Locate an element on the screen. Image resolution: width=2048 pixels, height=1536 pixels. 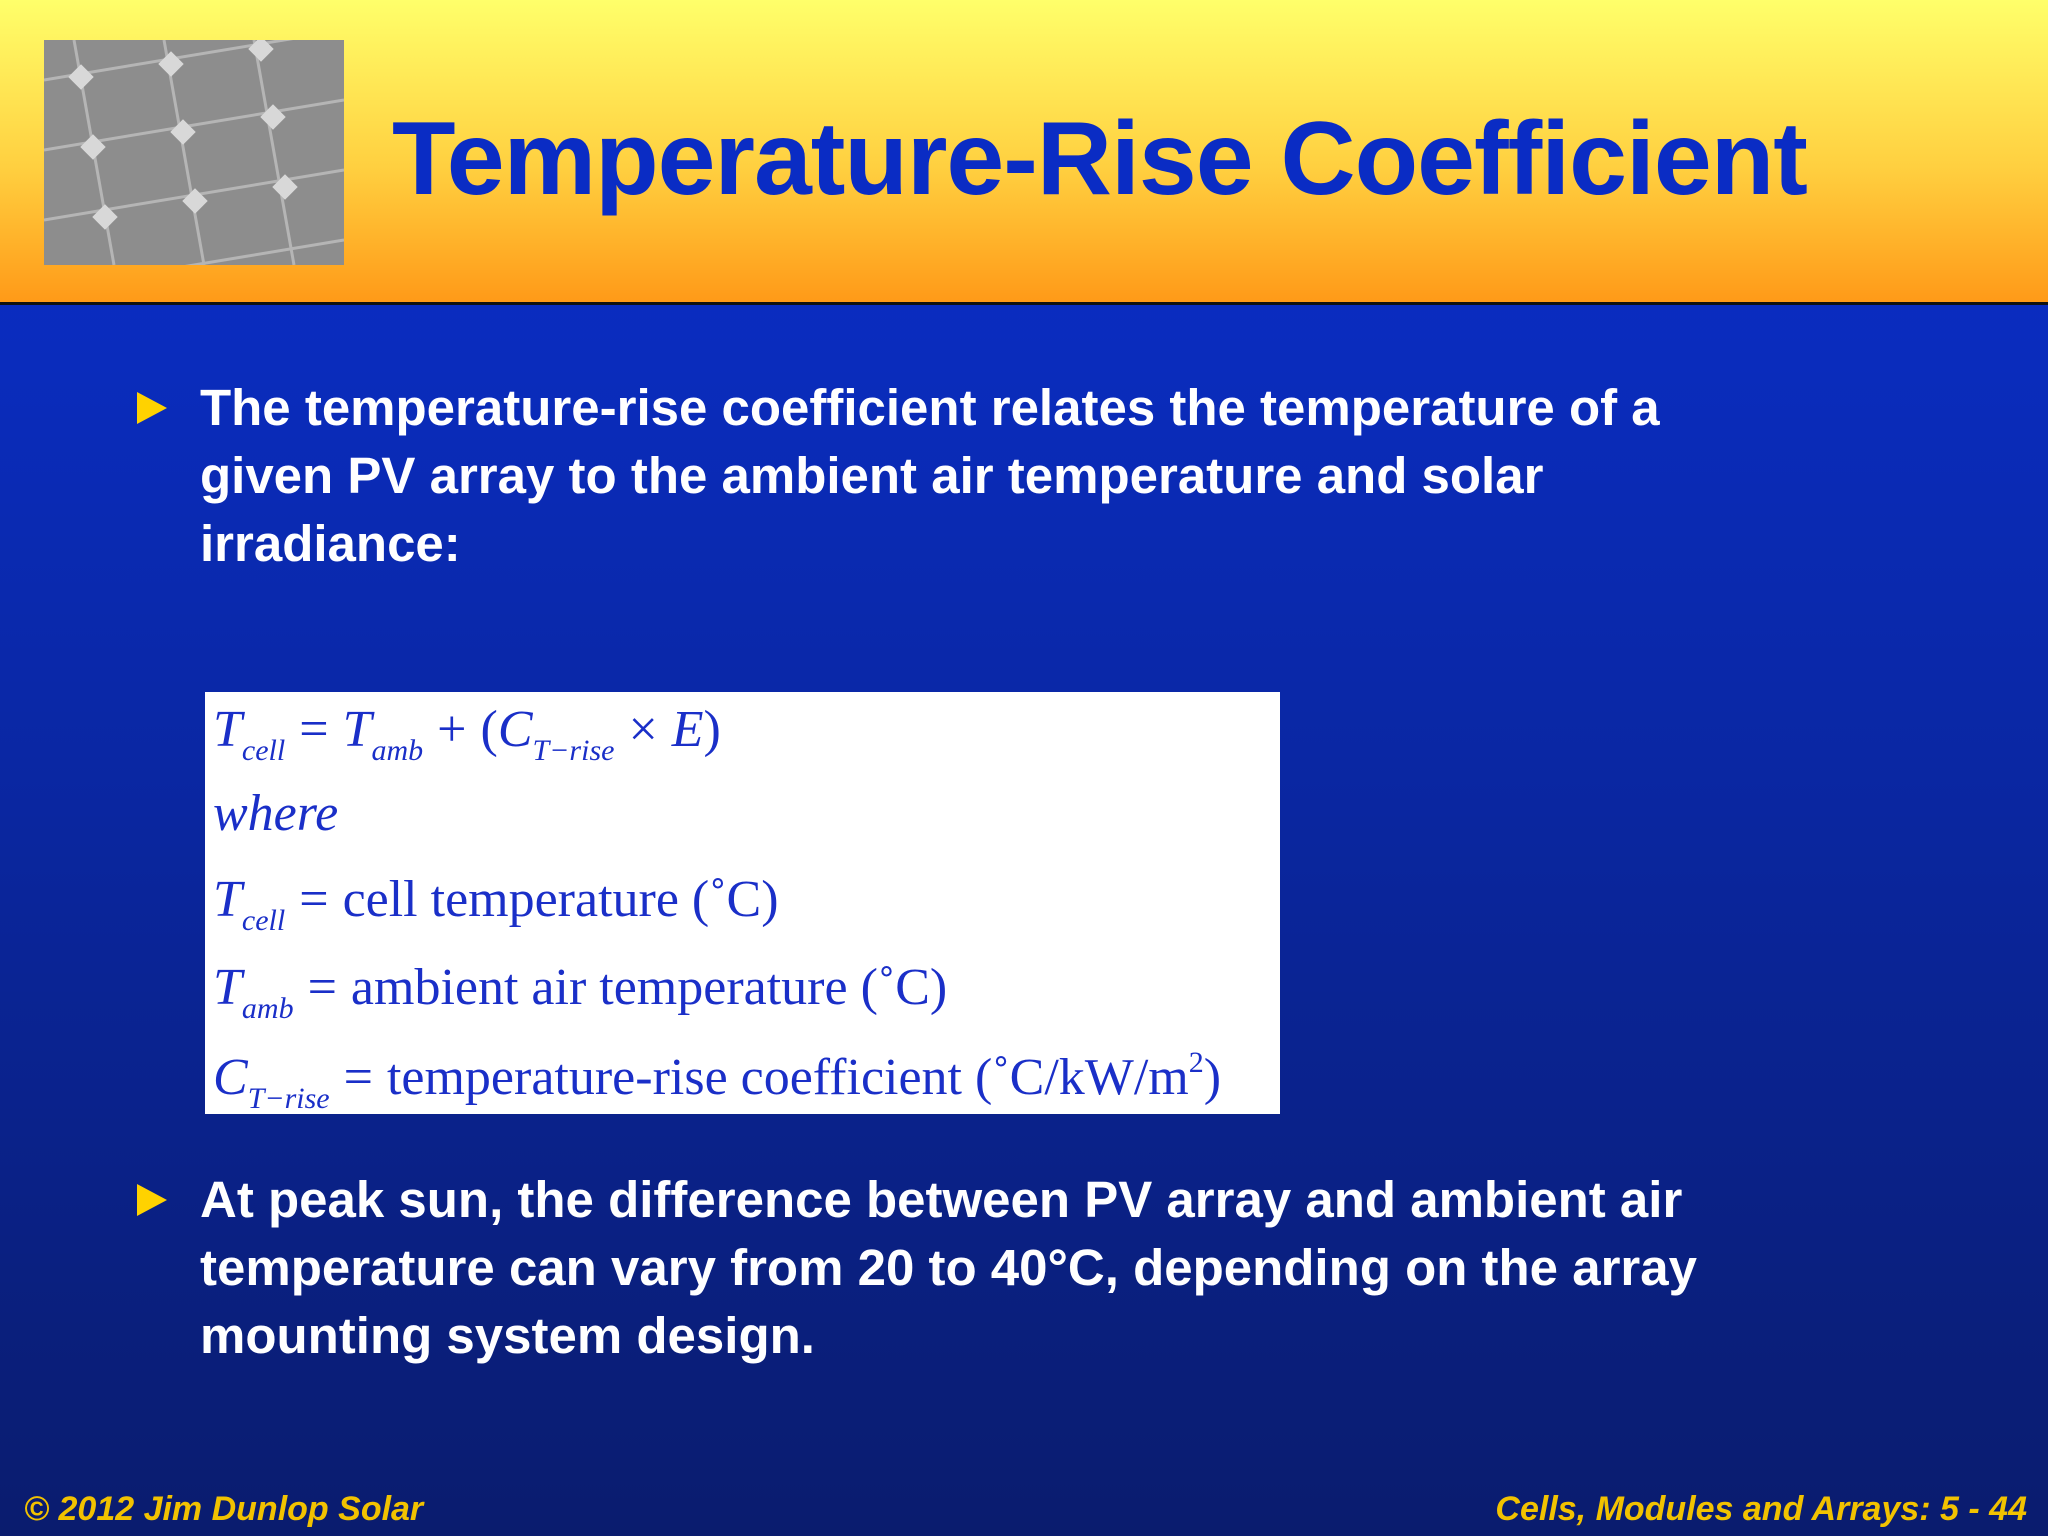
formula: Tcell = Tamb + (CT−rise × E) is located at coordinates (467, 734).